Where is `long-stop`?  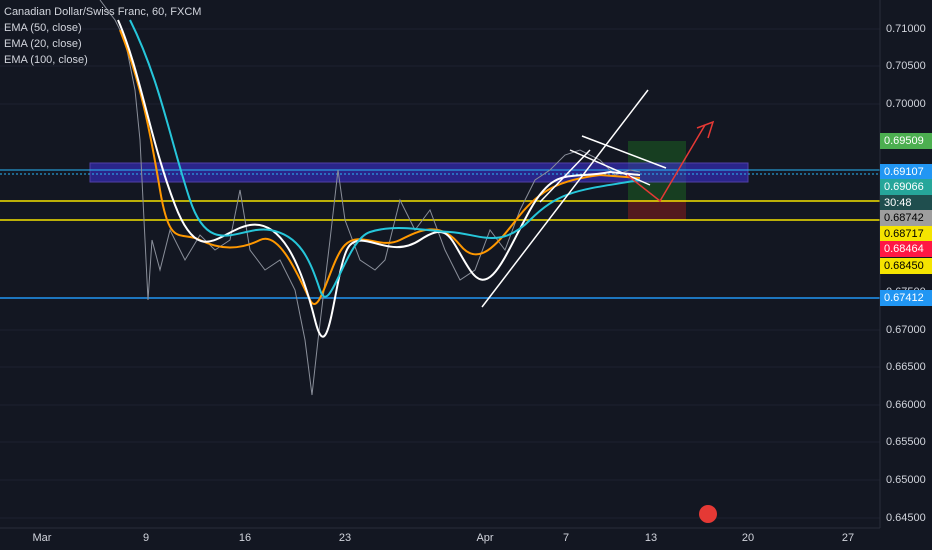 long-stop is located at coordinates (657, 210).